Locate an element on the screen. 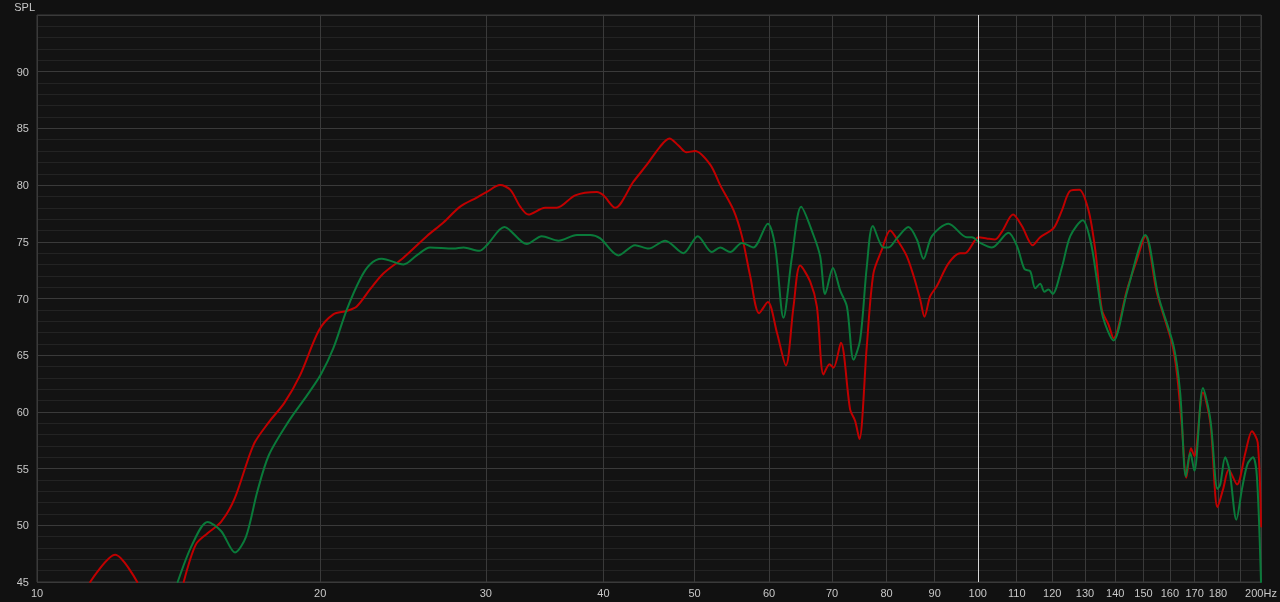 The image size is (1280, 602). y-tick-label: 60 is located at coordinates (22, 411).